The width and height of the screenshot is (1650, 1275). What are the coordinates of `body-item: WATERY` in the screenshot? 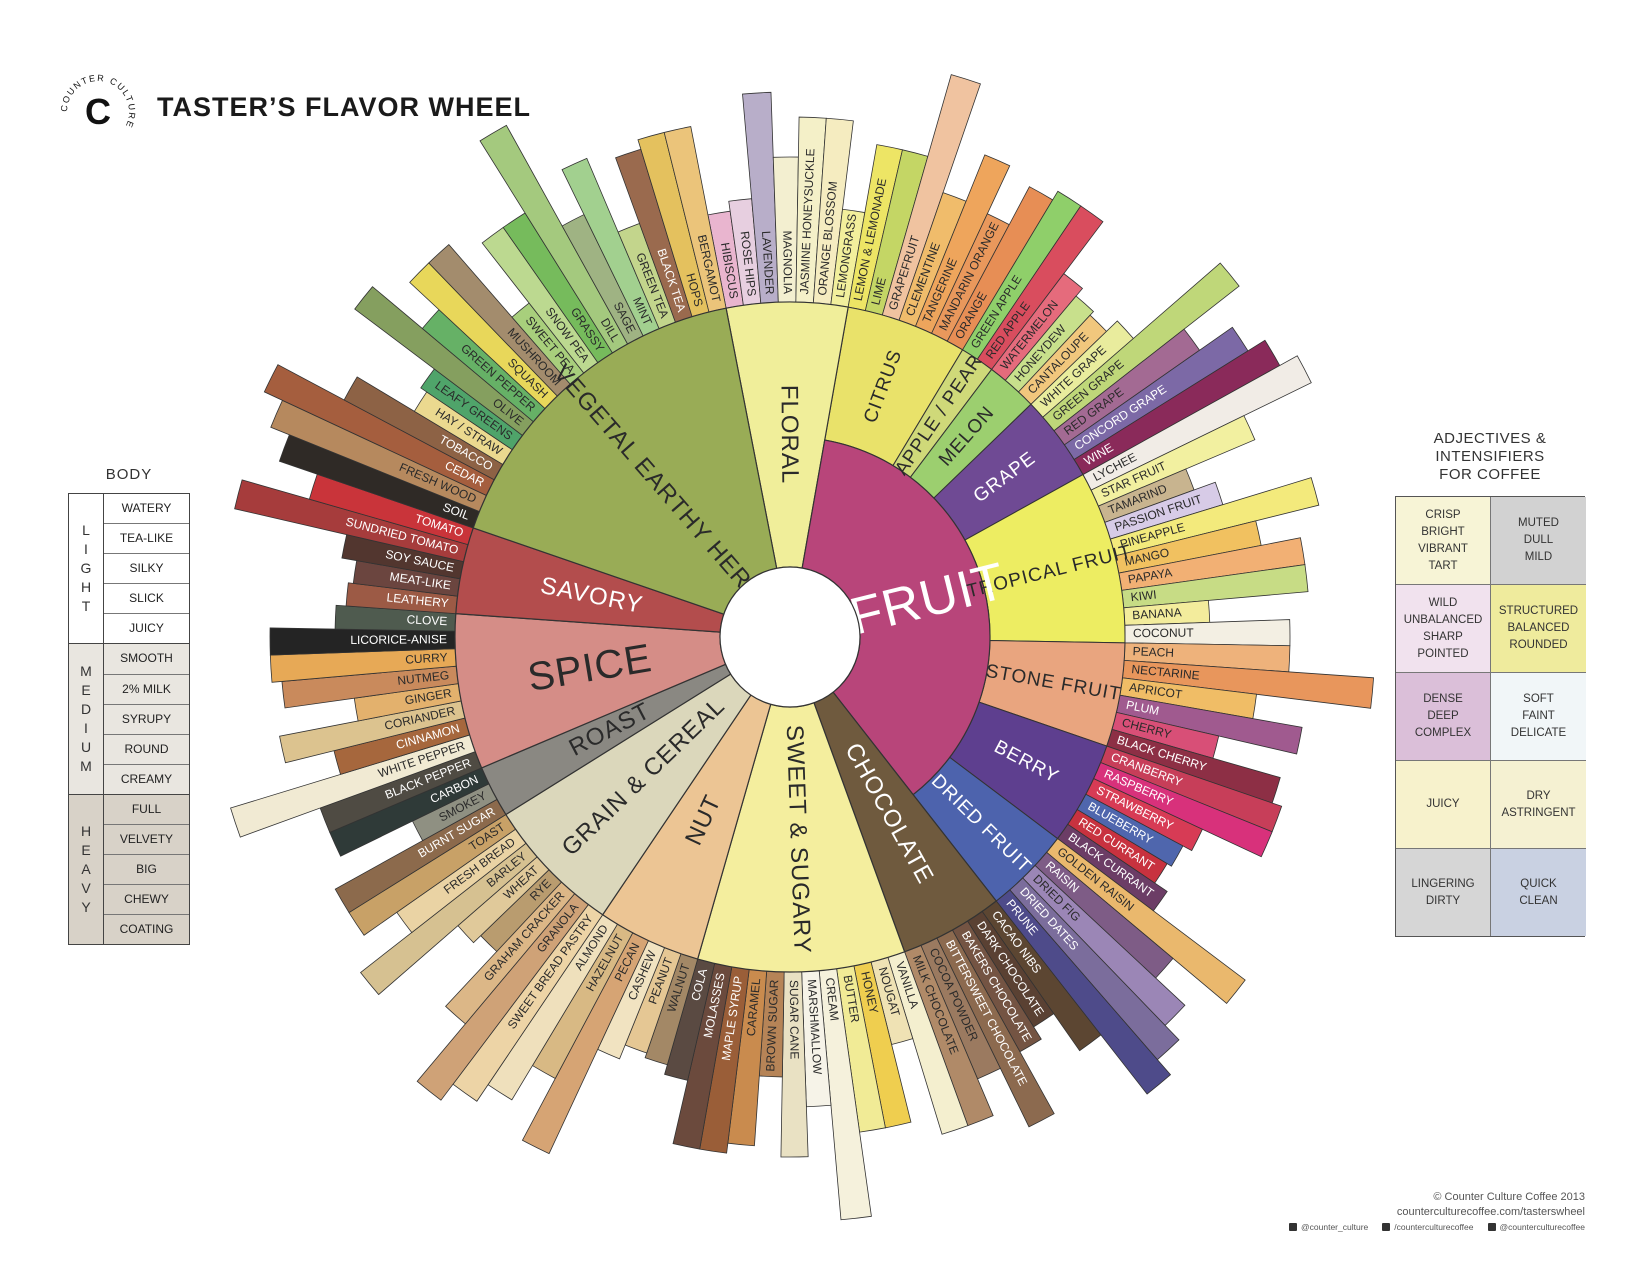 It's located at (146, 509).